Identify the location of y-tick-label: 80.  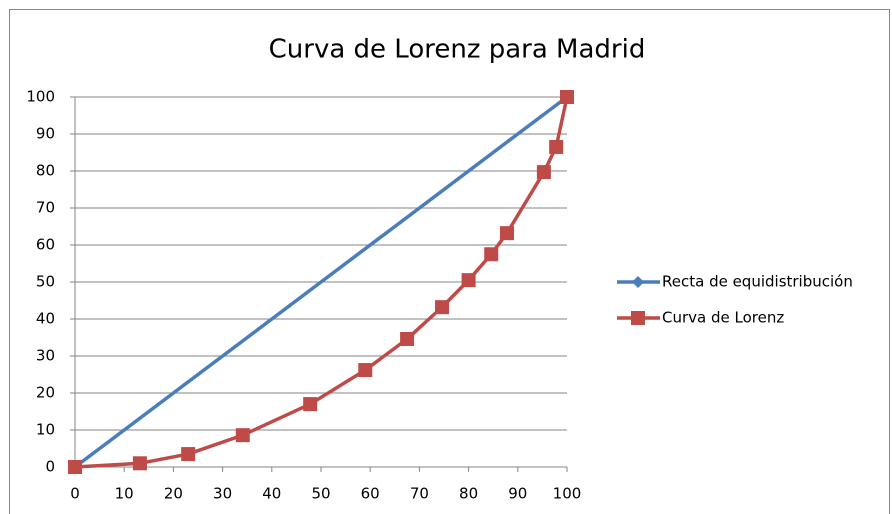
(45, 171).